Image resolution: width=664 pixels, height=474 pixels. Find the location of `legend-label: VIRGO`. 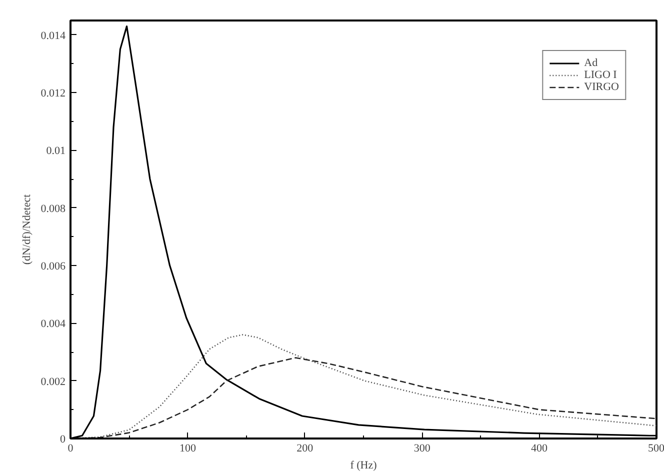

legend-label: VIRGO is located at coordinates (601, 87).